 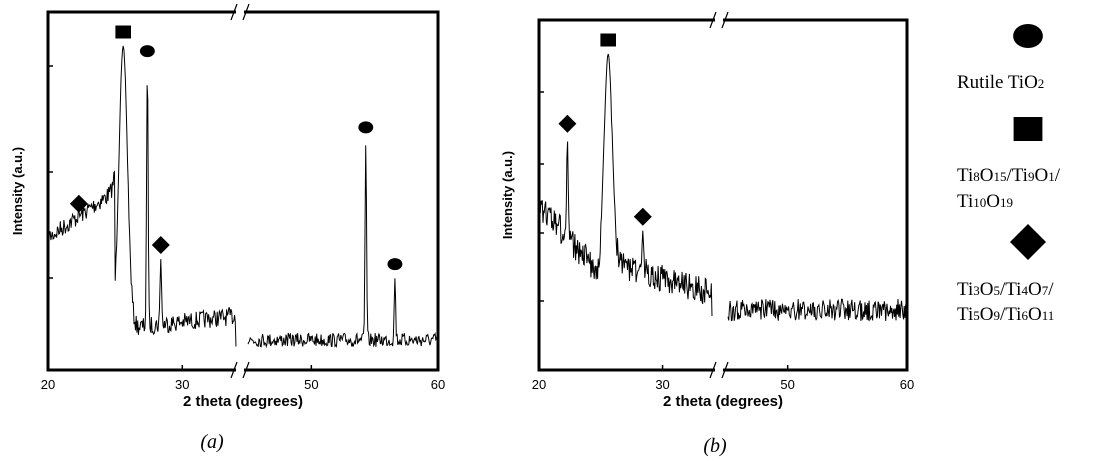 What do you see at coordinates (1045, 290) in the screenshot?
I see `legend-text-part: 7` at bounding box center [1045, 290].